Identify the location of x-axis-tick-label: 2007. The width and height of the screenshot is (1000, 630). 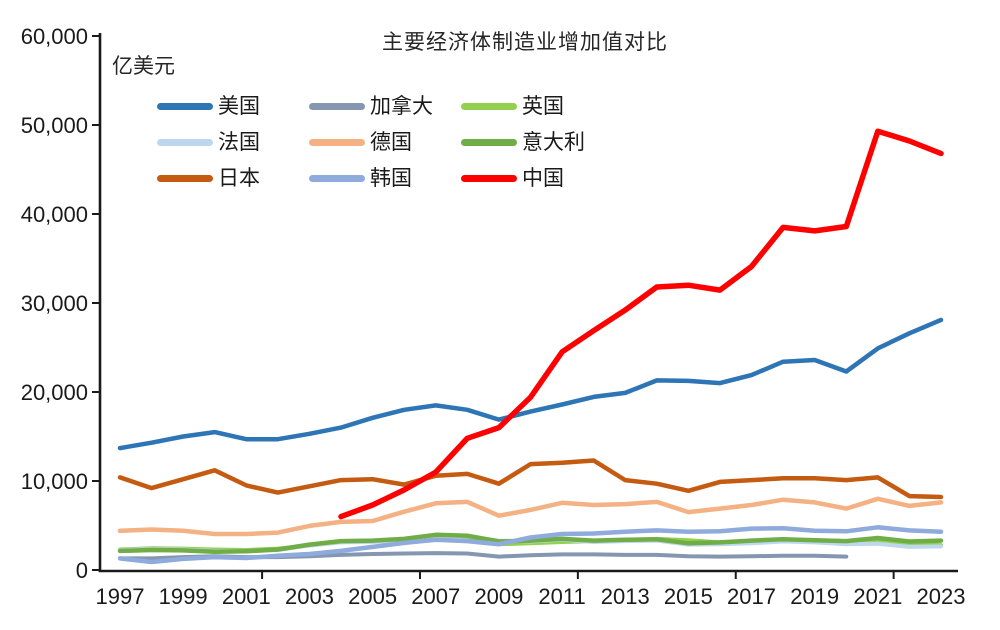
(435, 596).